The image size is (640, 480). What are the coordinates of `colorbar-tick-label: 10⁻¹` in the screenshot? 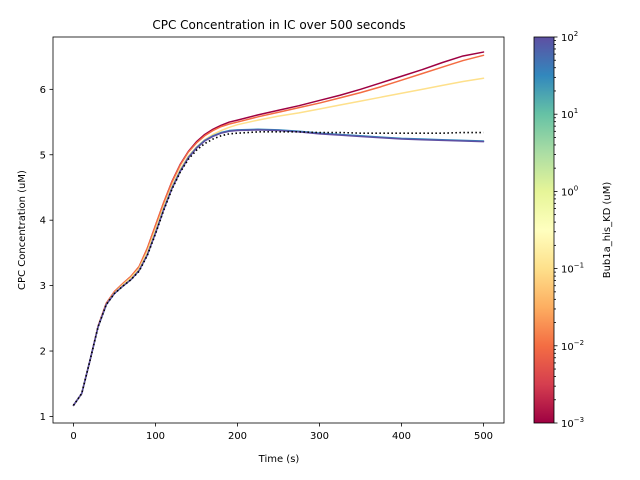 It's located at (572, 269).